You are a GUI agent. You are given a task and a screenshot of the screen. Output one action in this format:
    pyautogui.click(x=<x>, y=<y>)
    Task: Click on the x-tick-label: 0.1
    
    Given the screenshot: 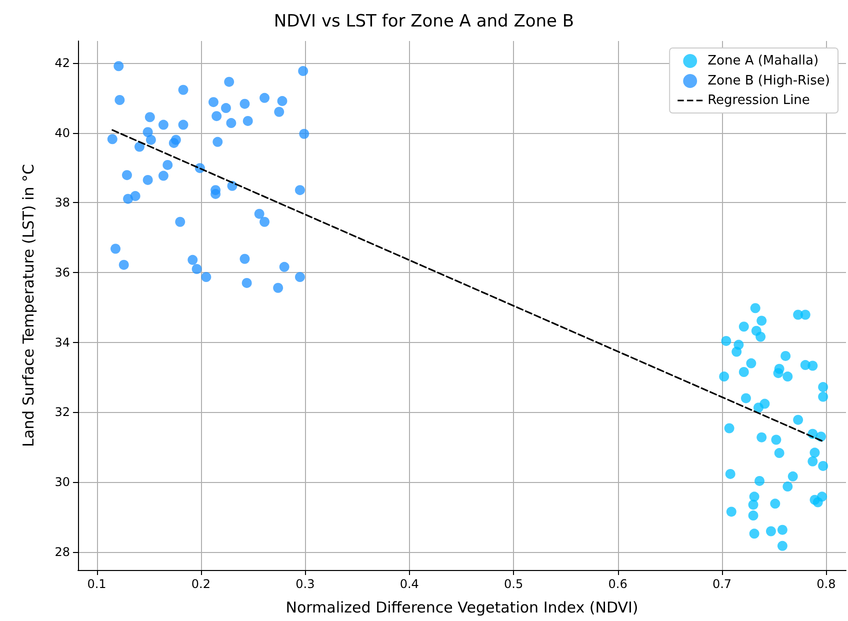 What is the action you would take?
    pyautogui.click(x=96, y=584)
    